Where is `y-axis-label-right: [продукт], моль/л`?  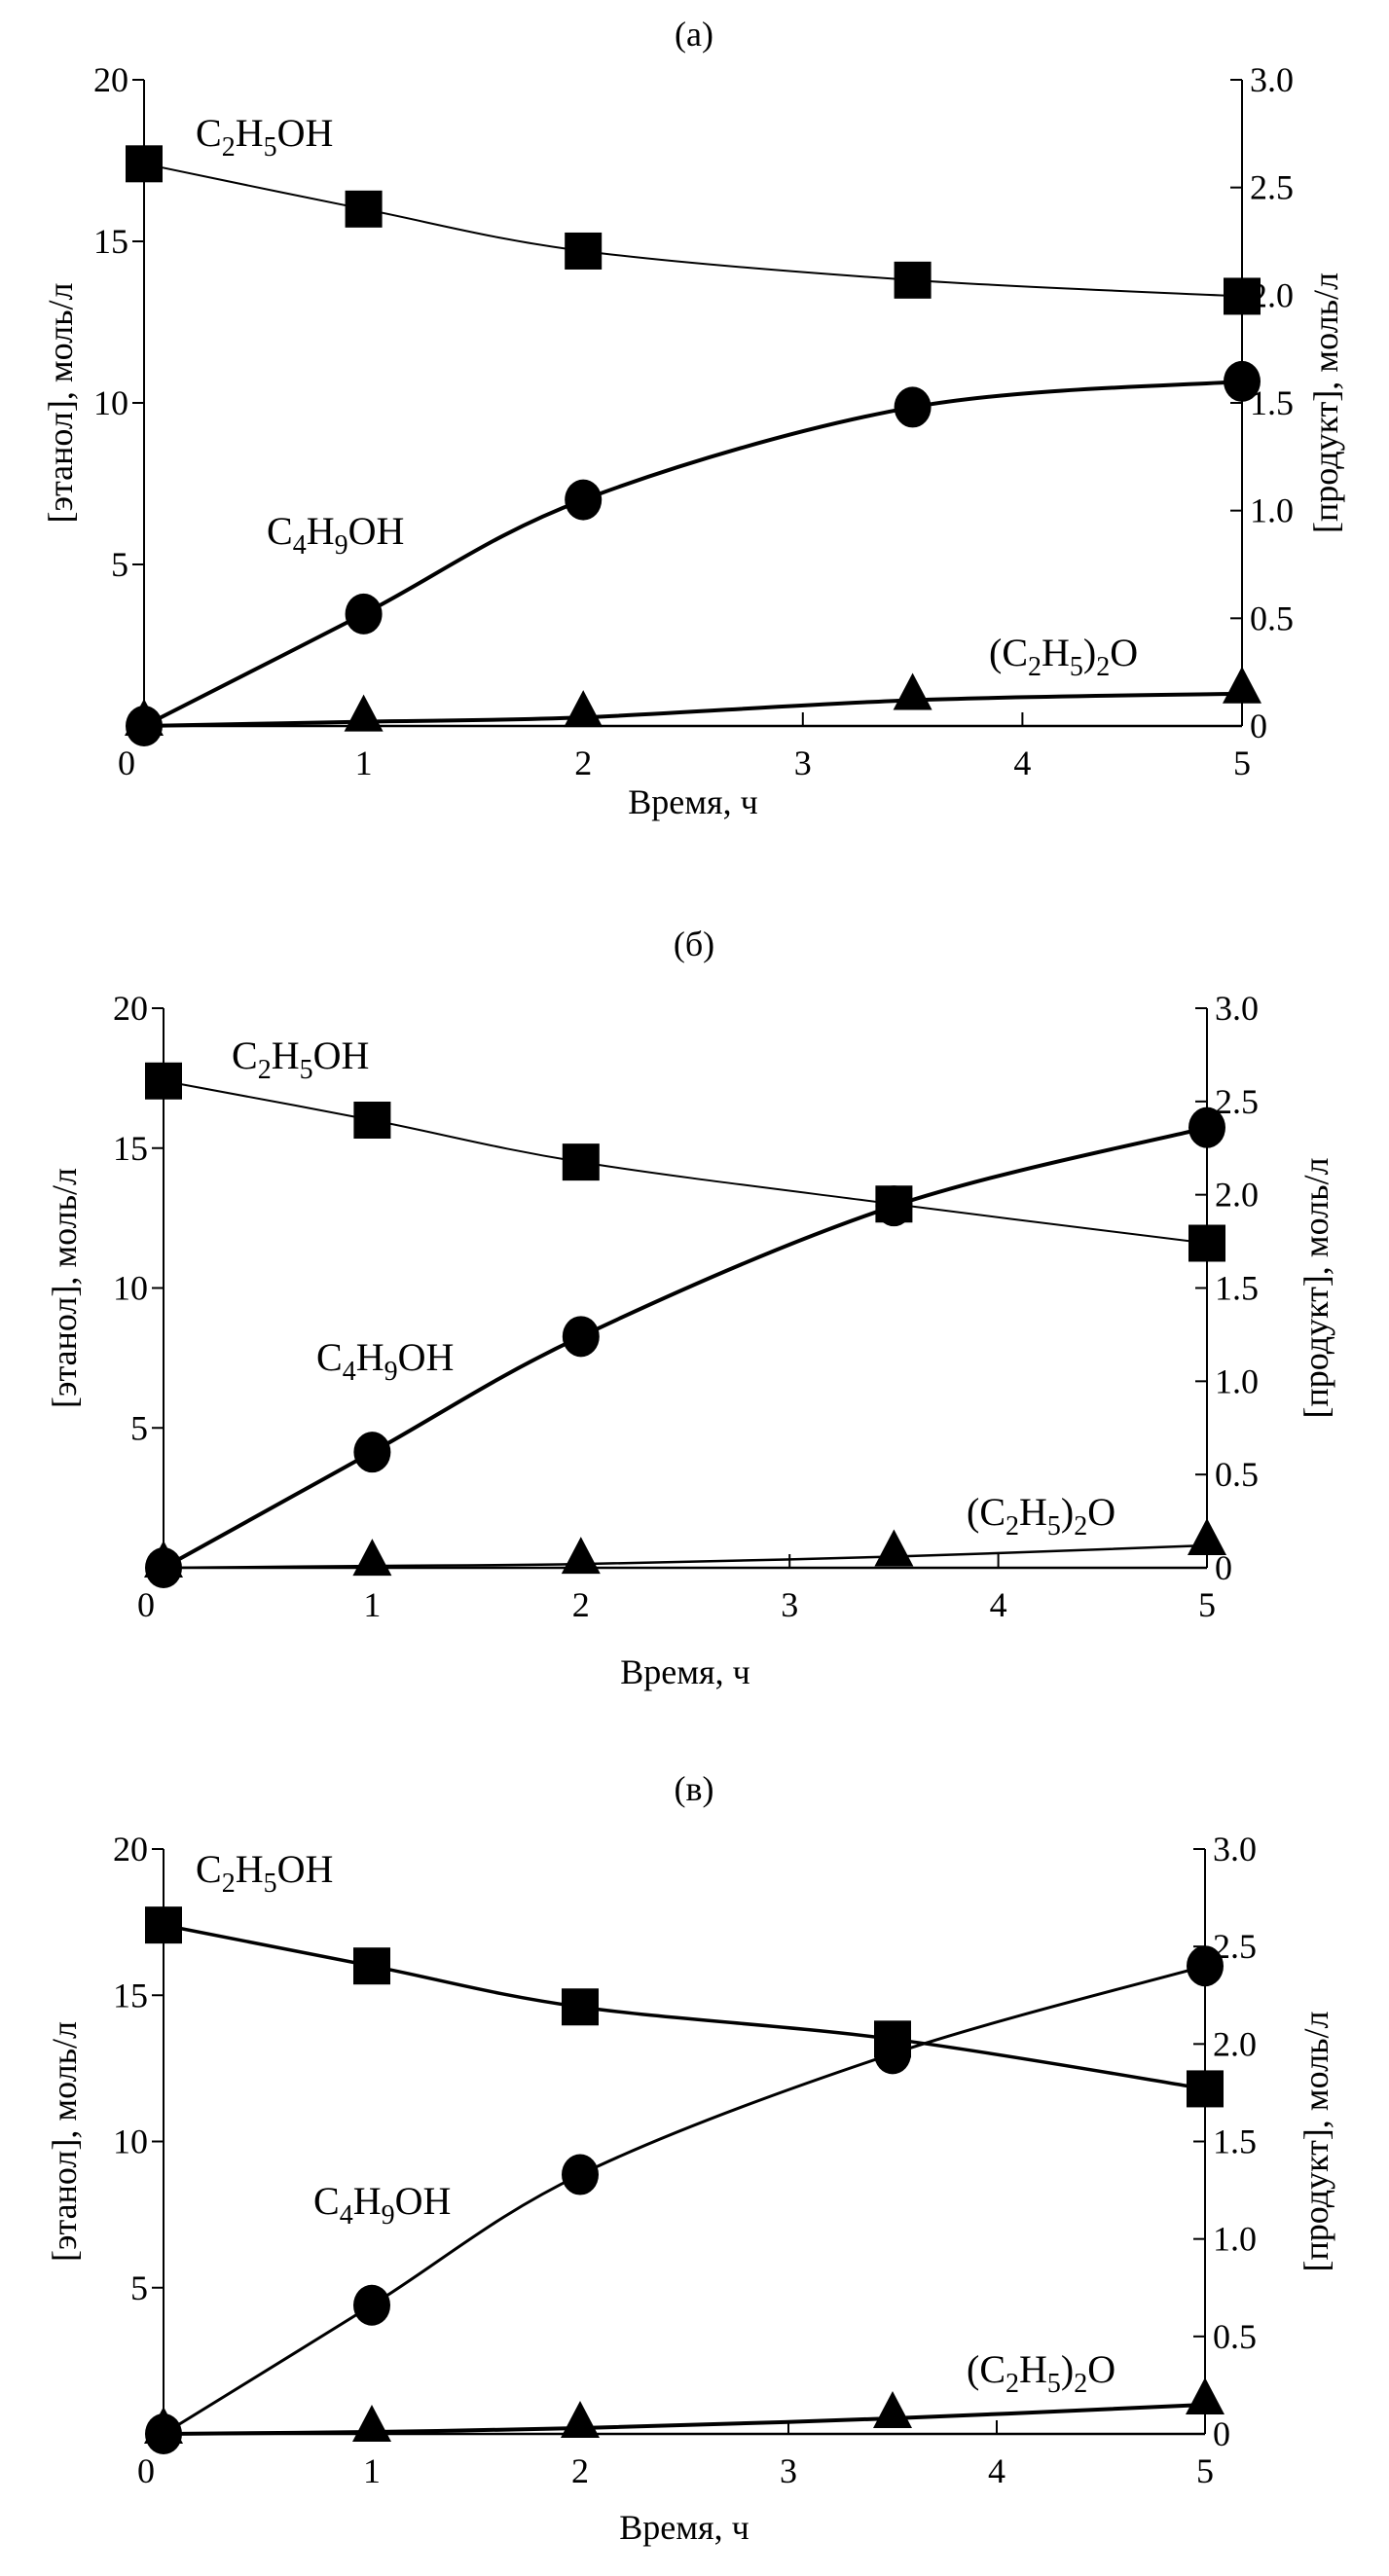
y-axis-label-right: [продукт], моль/л is located at coordinates (1316, 2142).